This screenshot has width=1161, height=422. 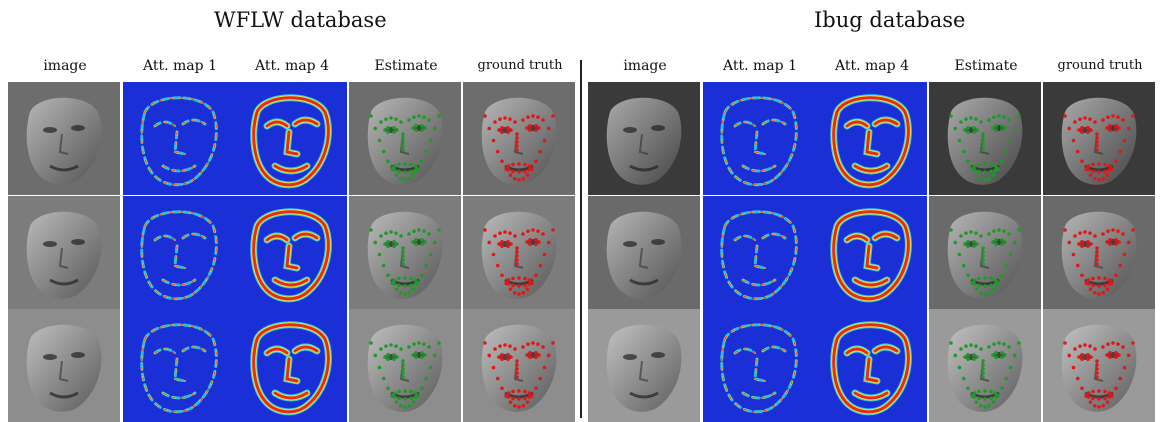 I want to click on panel-divider, so click(x=581, y=239).